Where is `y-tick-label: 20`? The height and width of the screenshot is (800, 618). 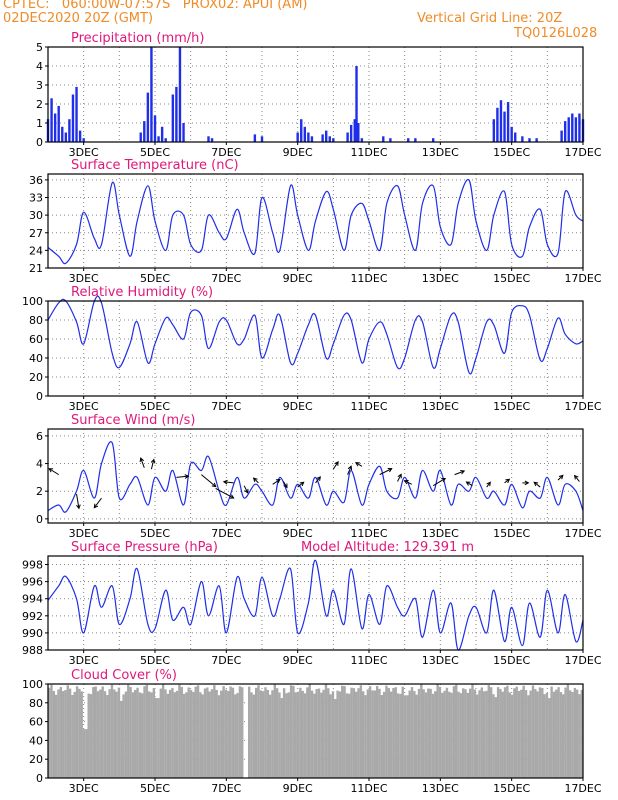
y-tick-label: 20 is located at coordinates (36, 759).